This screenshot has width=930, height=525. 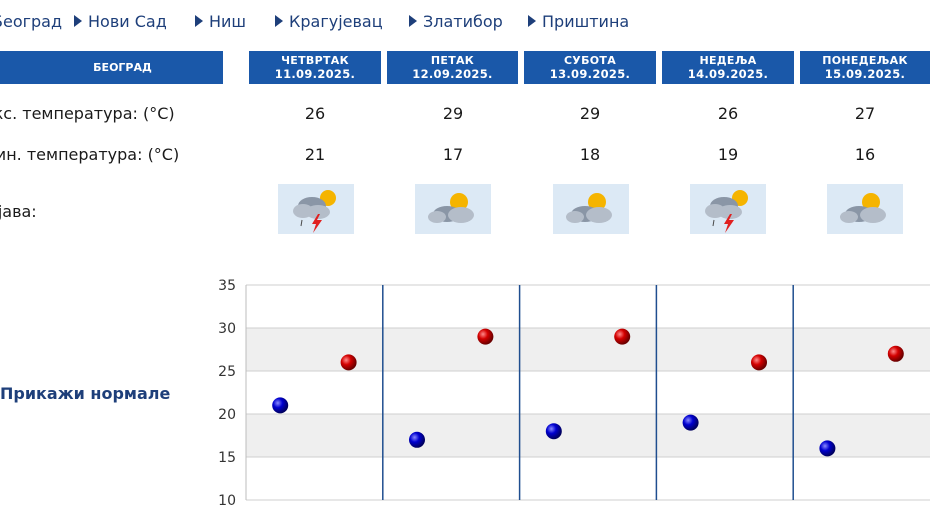 I want to click on day-date: 14.09.2025., so click(x=728, y=74).